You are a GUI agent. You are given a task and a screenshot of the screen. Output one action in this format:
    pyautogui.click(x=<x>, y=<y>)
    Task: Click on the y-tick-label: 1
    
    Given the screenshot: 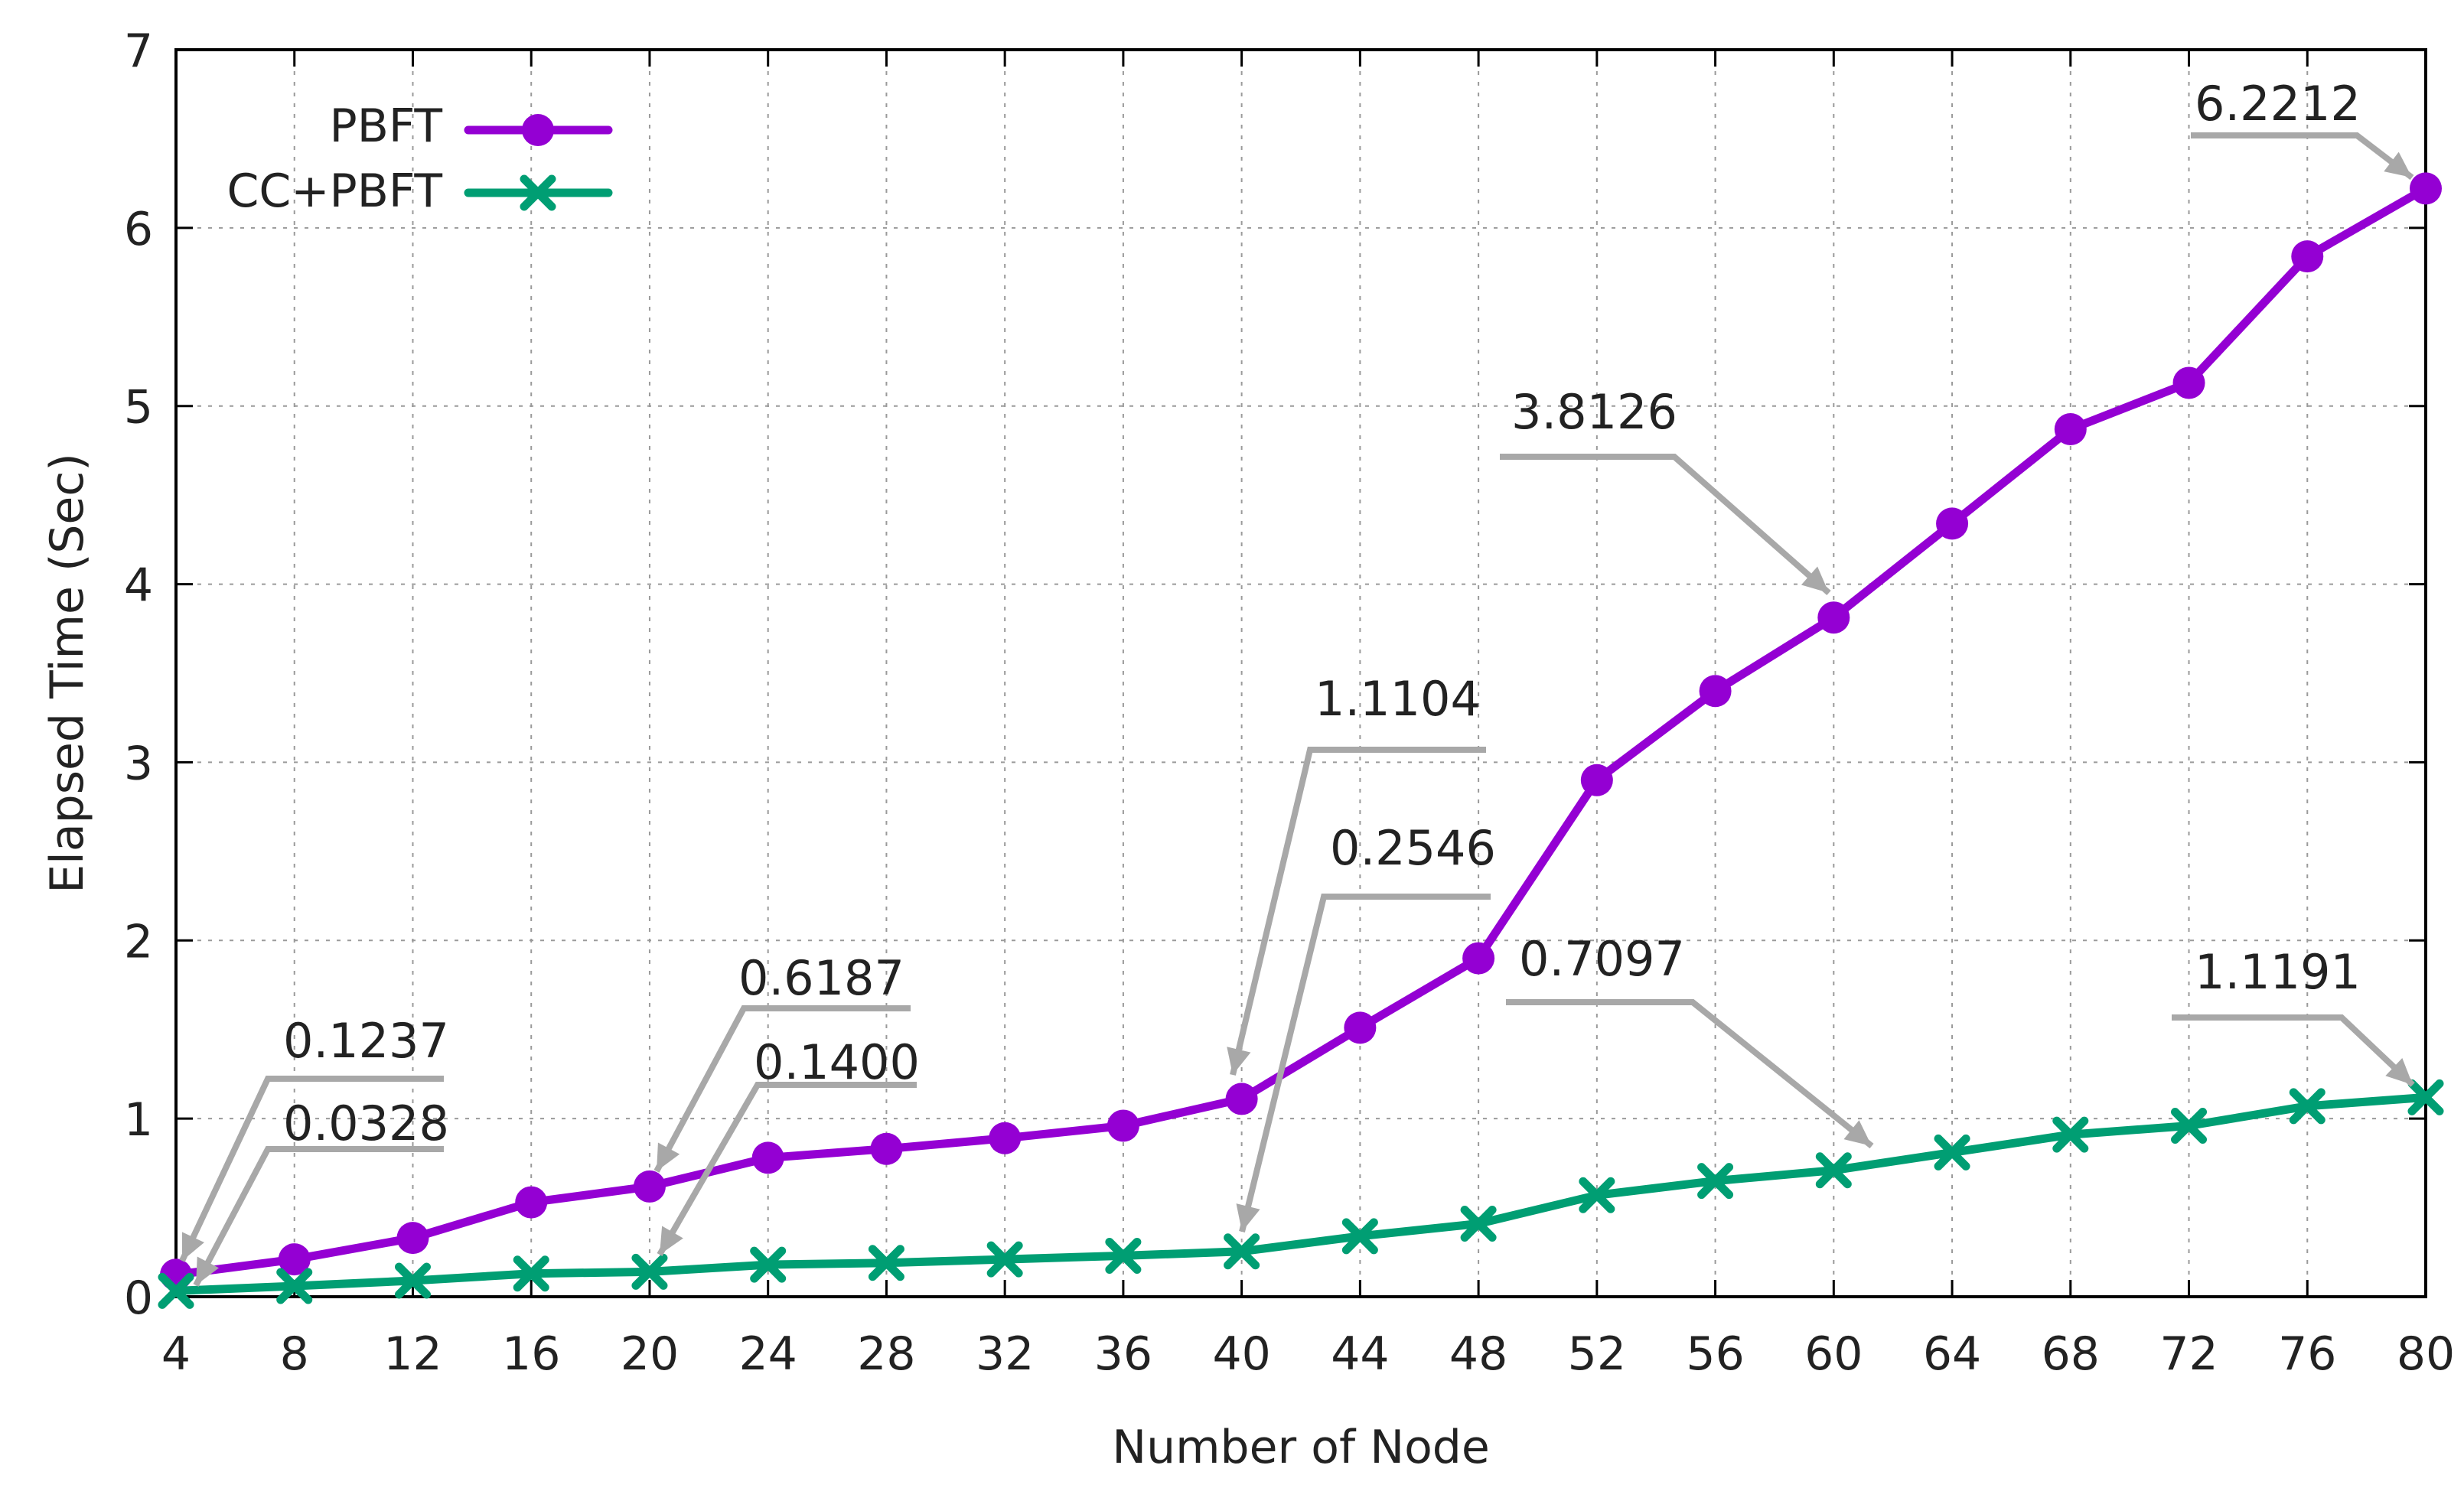 What is the action you would take?
    pyautogui.click(x=138, y=1120)
    